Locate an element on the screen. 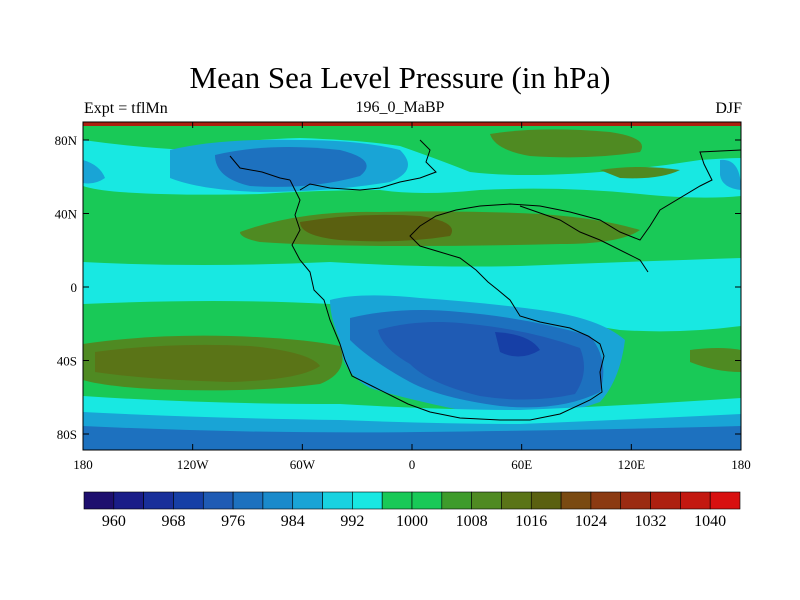  map-title: Mean Sea Level Pressure (in hPa) is located at coordinates (400, 77).